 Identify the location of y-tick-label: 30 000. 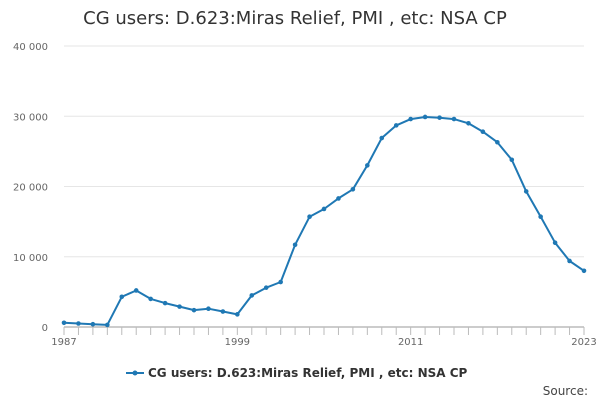
(30, 117).